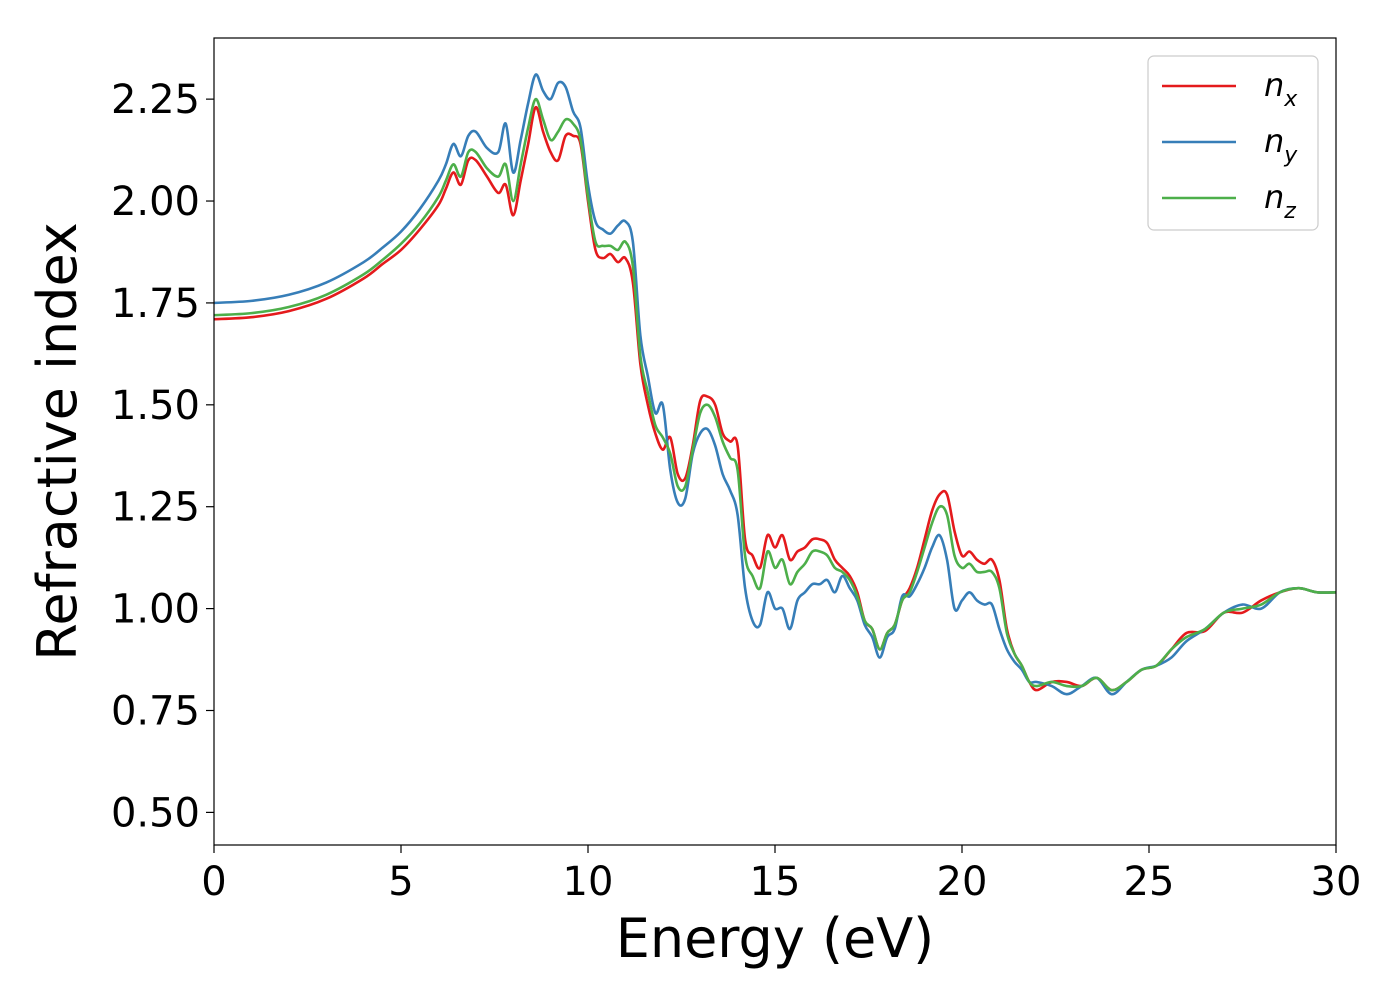 The width and height of the screenshot is (1400, 1004). What do you see at coordinates (57, 441) in the screenshot?
I see `y-axis-title: Refractive index` at bounding box center [57, 441].